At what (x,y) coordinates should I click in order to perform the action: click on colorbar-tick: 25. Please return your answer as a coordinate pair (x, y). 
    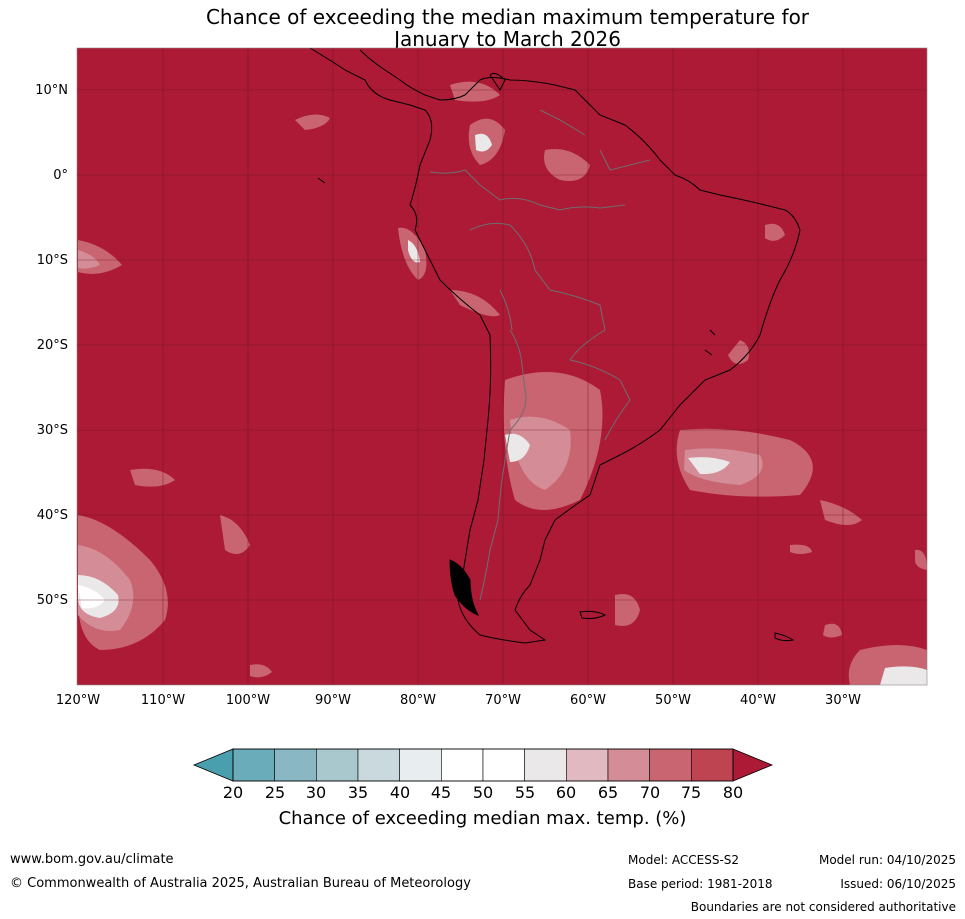
    Looking at the image, I should click on (275, 792).